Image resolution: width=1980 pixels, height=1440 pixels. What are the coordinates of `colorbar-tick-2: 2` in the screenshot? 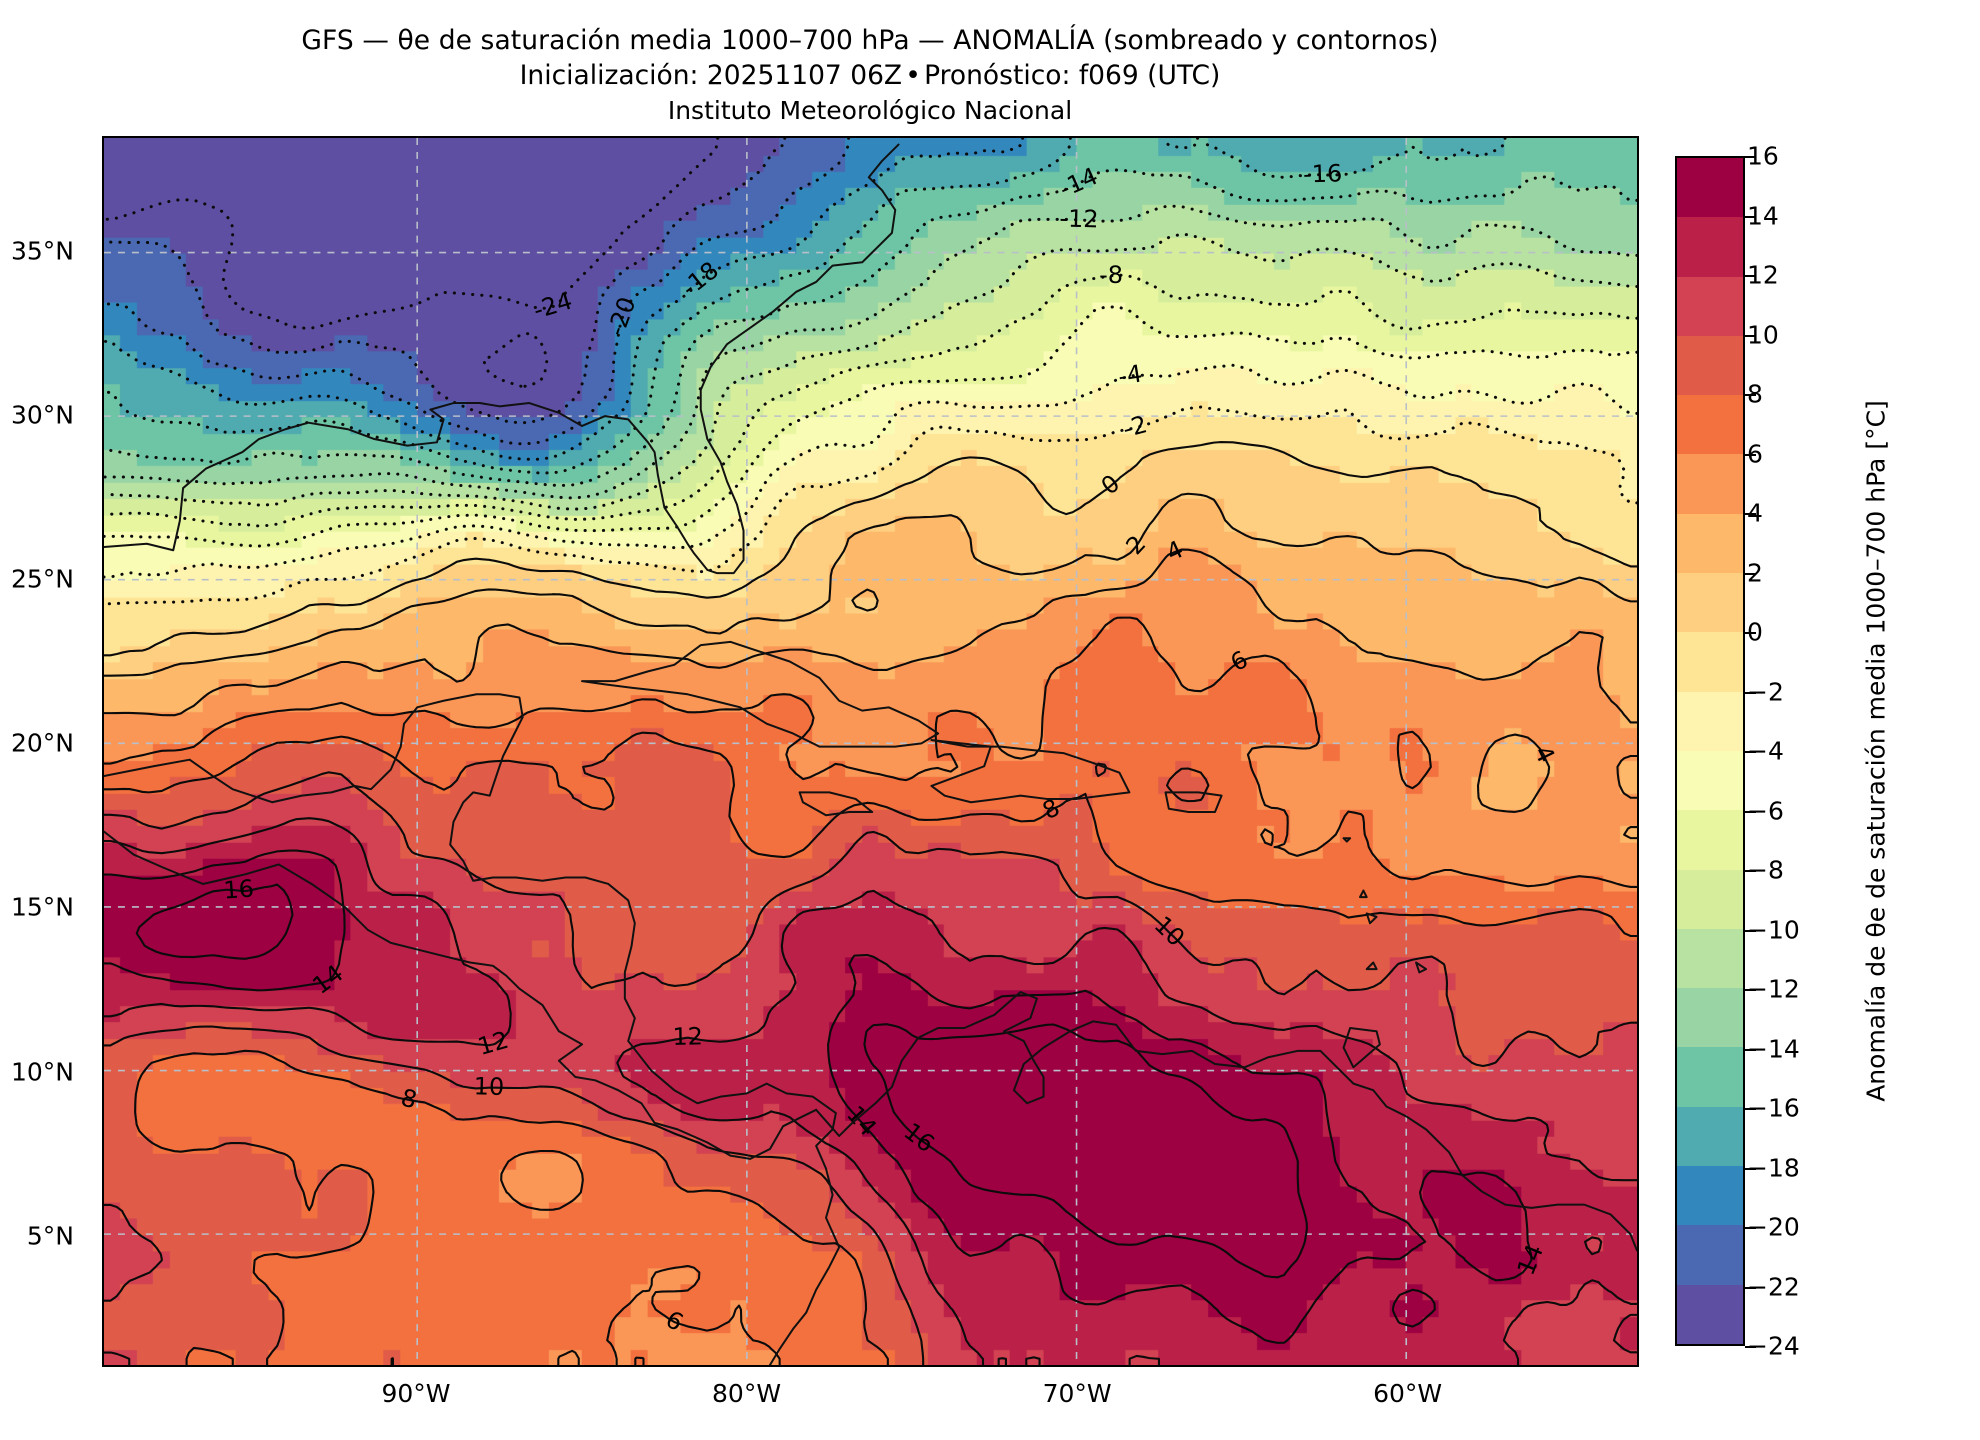 It's located at (1755, 572).